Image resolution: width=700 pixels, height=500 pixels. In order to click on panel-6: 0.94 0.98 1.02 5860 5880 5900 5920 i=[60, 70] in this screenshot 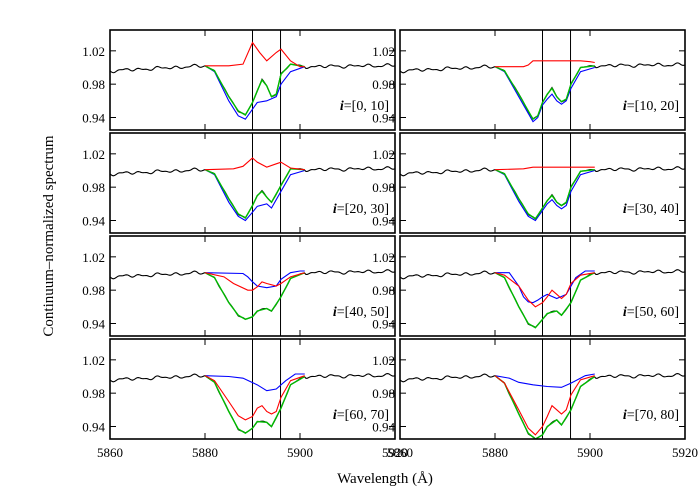, I will do `click(245, 399)`.